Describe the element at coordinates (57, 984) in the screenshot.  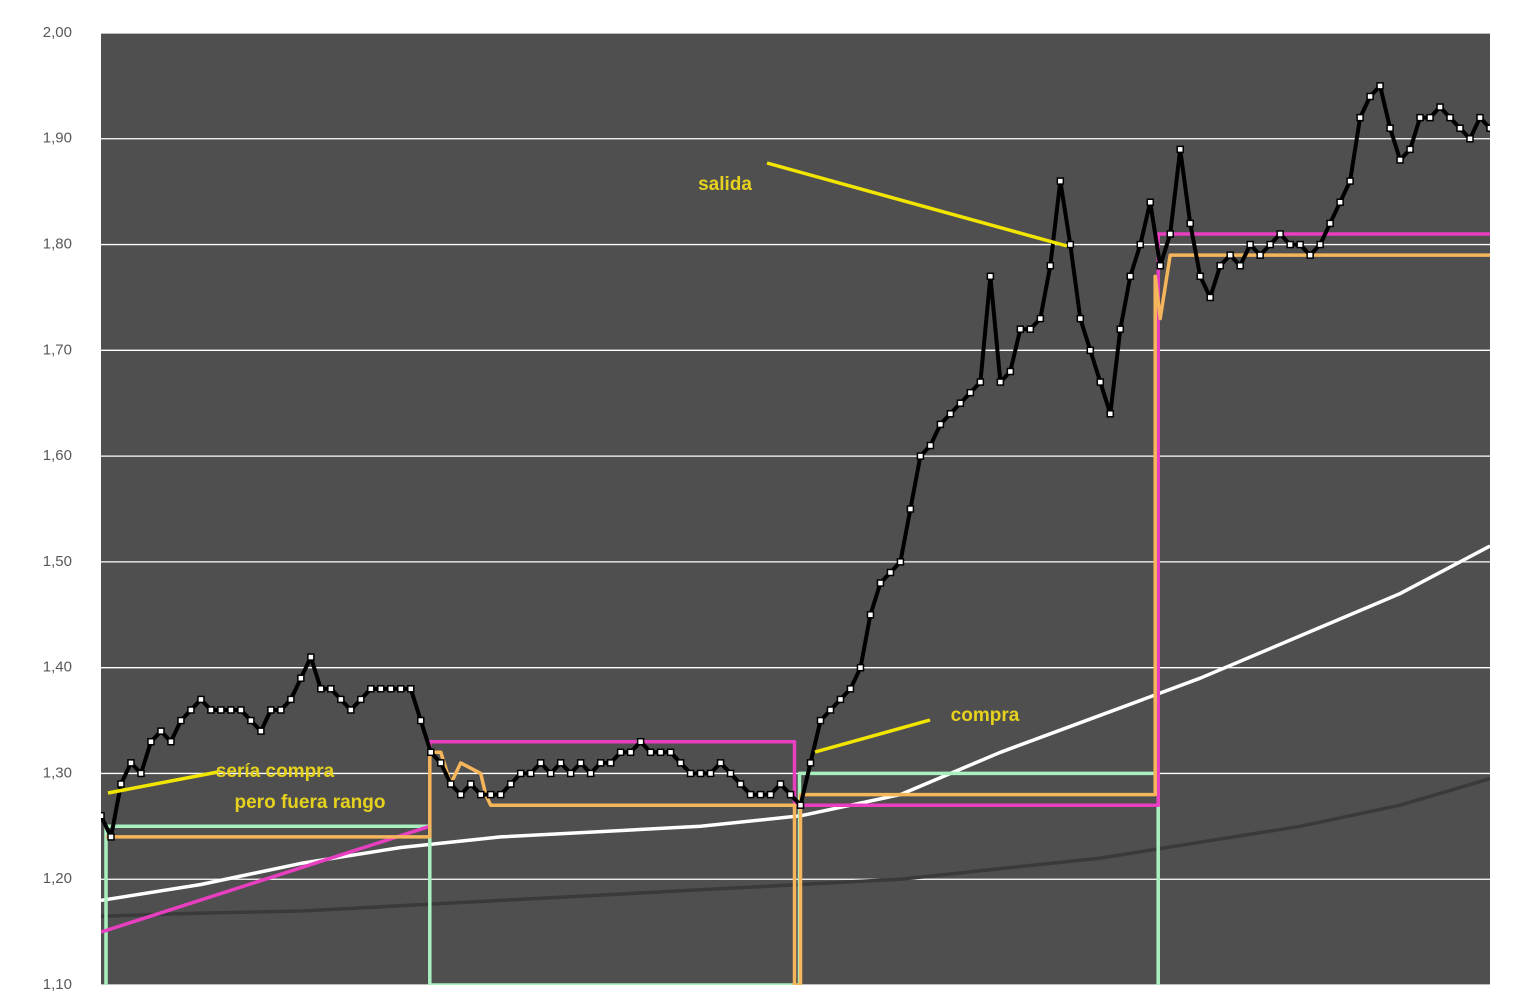
I see `y-tick-label: 1,10` at that location.